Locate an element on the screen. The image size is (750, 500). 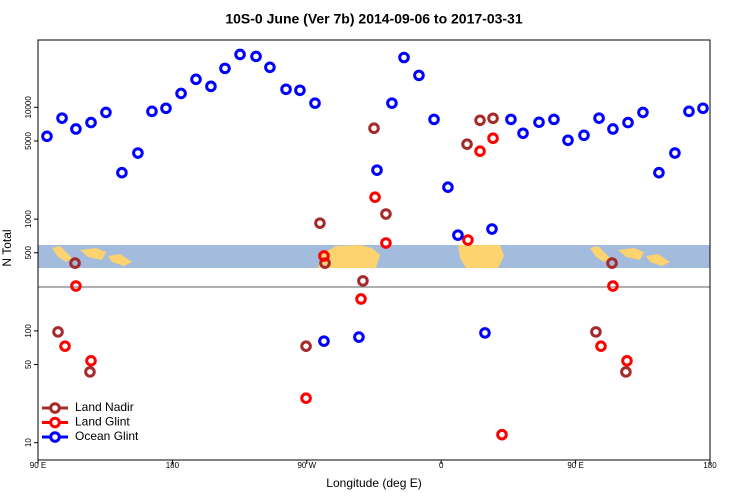
x-tick-label: 0 is located at coordinates (441, 465).